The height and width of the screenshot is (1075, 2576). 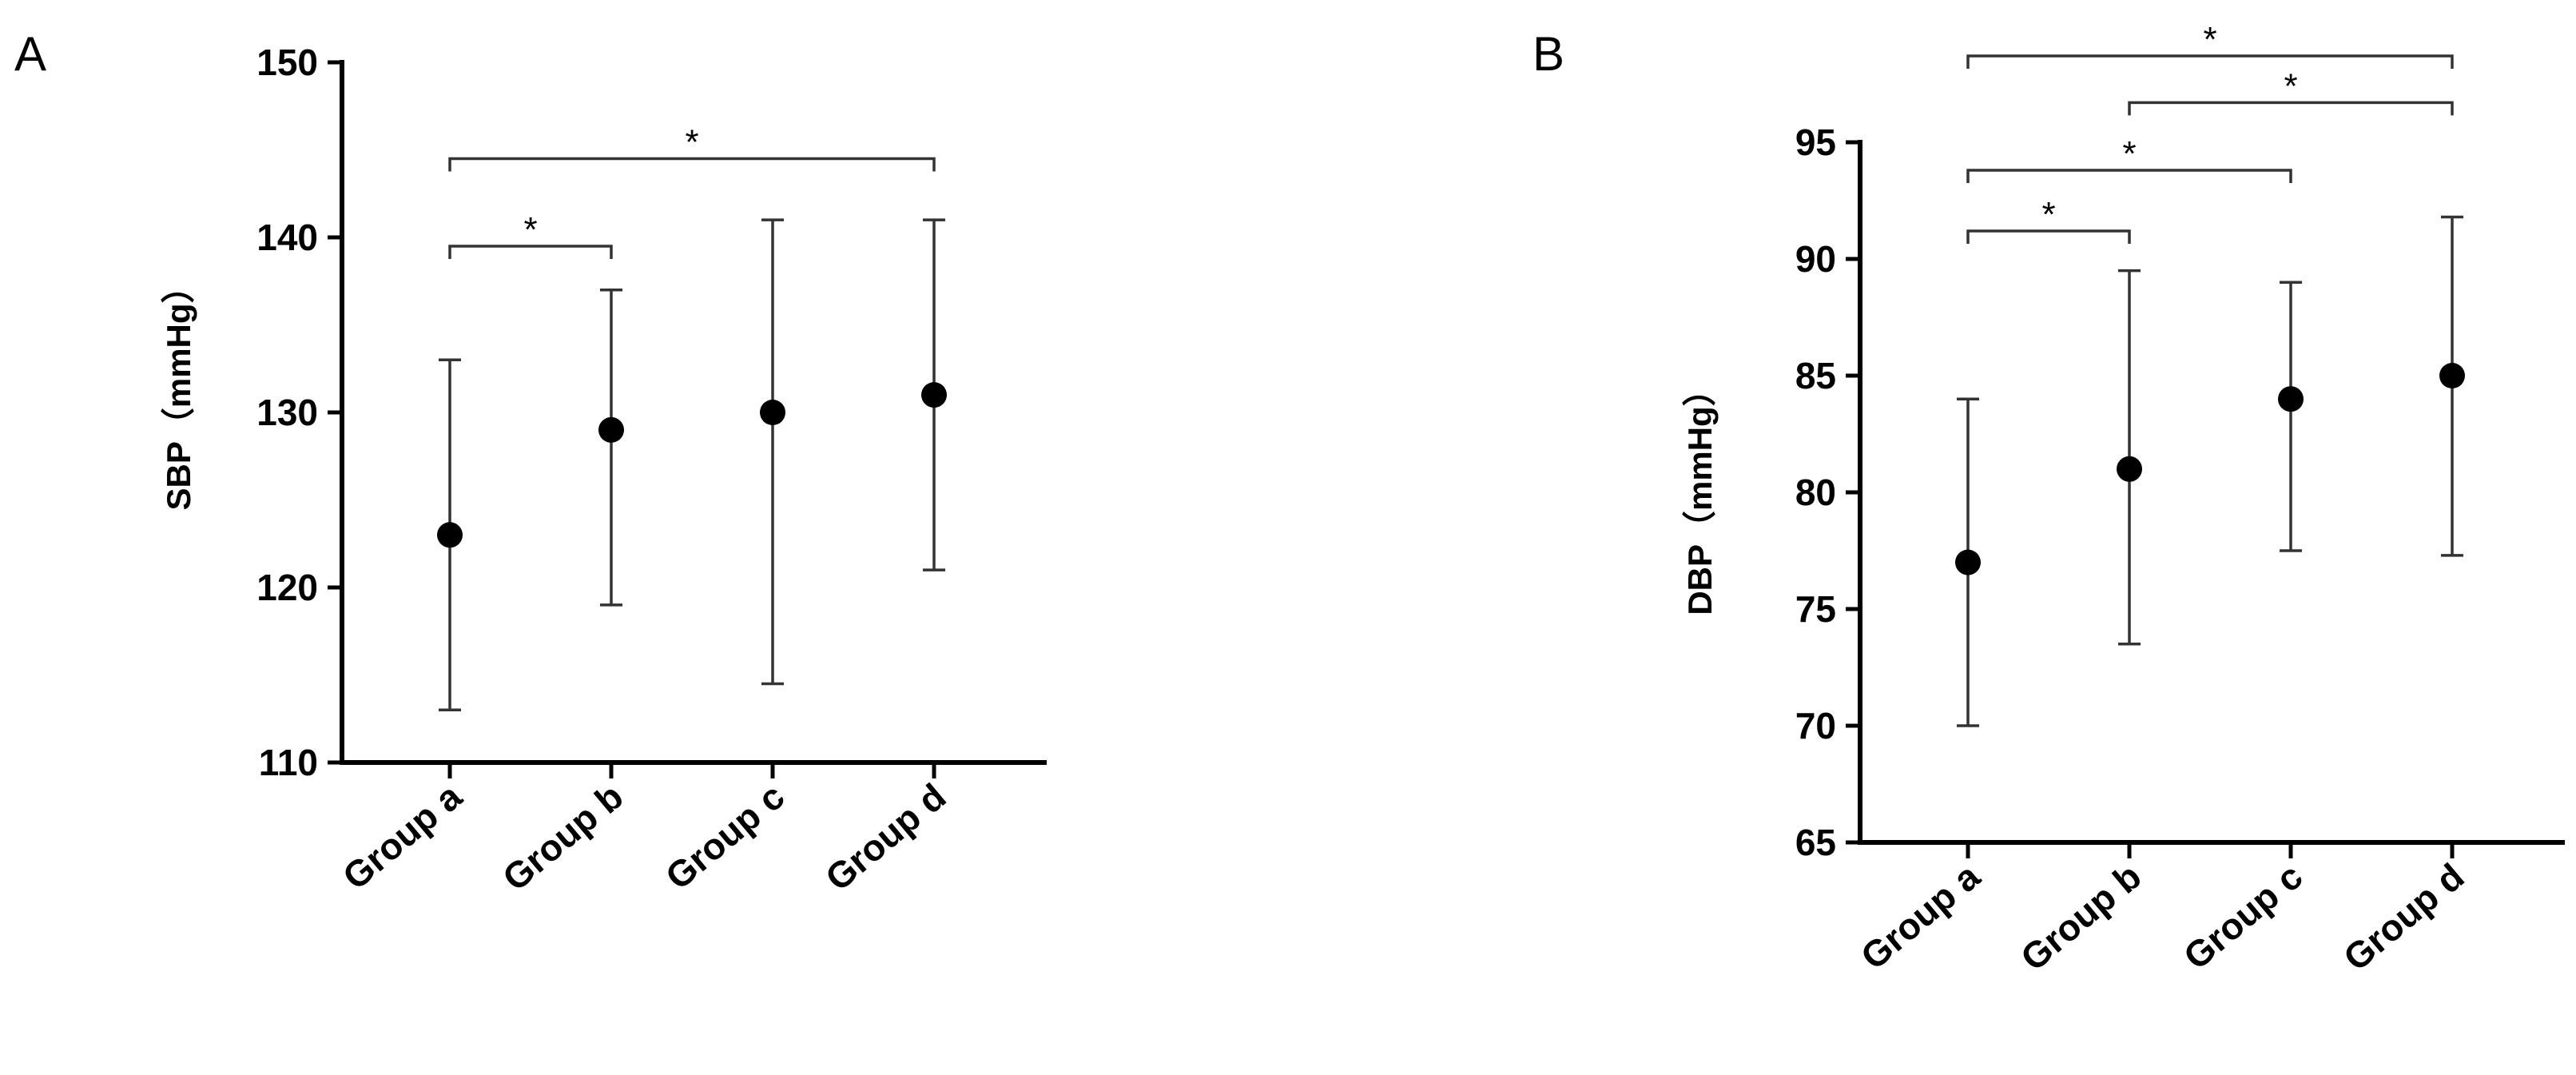 What do you see at coordinates (287, 62) in the screenshot?
I see `y-tick-label-a: 150` at bounding box center [287, 62].